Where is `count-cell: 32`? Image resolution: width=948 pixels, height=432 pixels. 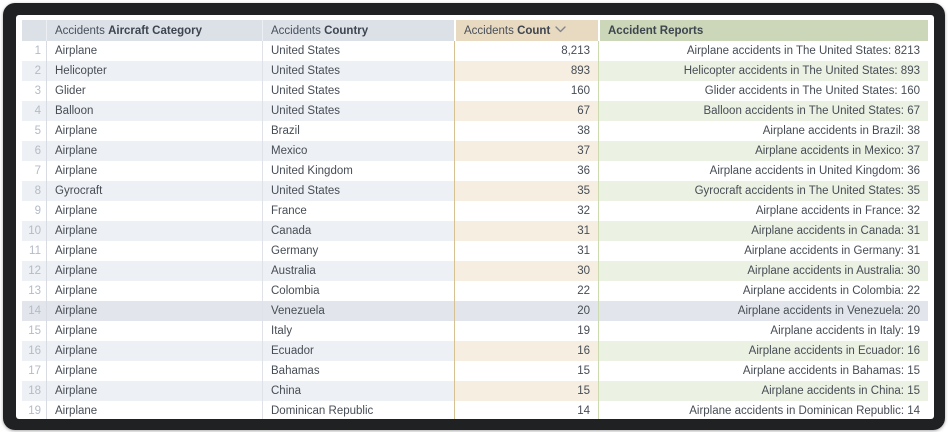
count-cell: 32 is located at coordinates (526, 211).